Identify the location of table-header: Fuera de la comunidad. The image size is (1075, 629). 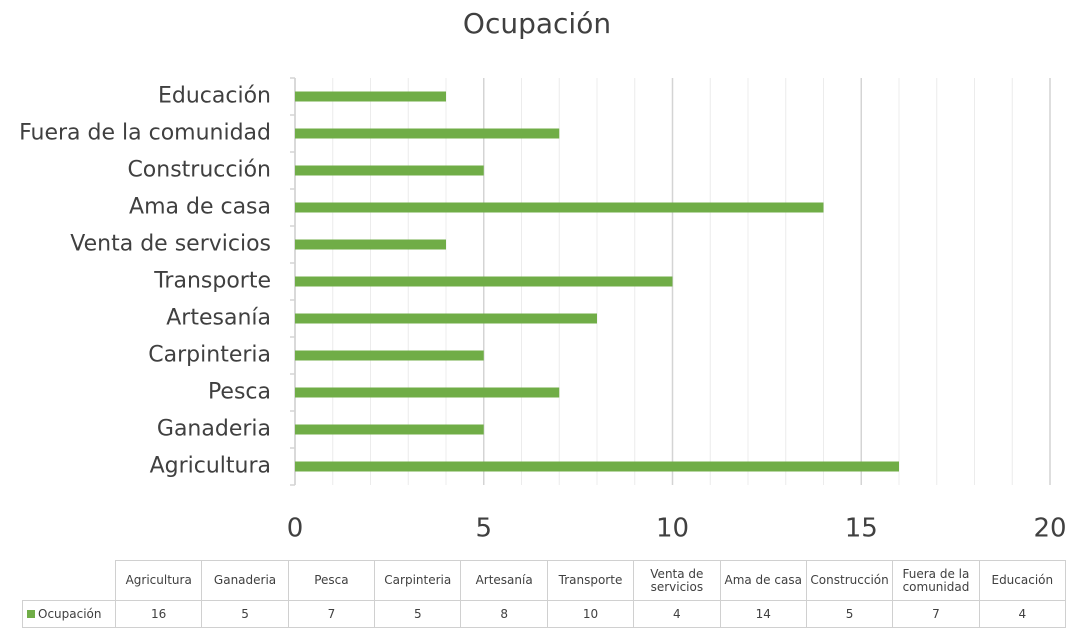
(936, 580).